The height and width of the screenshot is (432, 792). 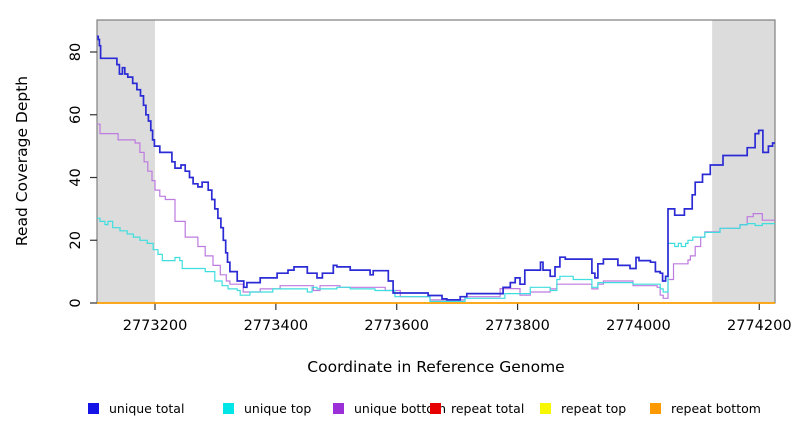 What do you see at coordinates (716, 408) in the screenshot?
I see `legend-label: repeat bottom` at bounding box center [716, 408].